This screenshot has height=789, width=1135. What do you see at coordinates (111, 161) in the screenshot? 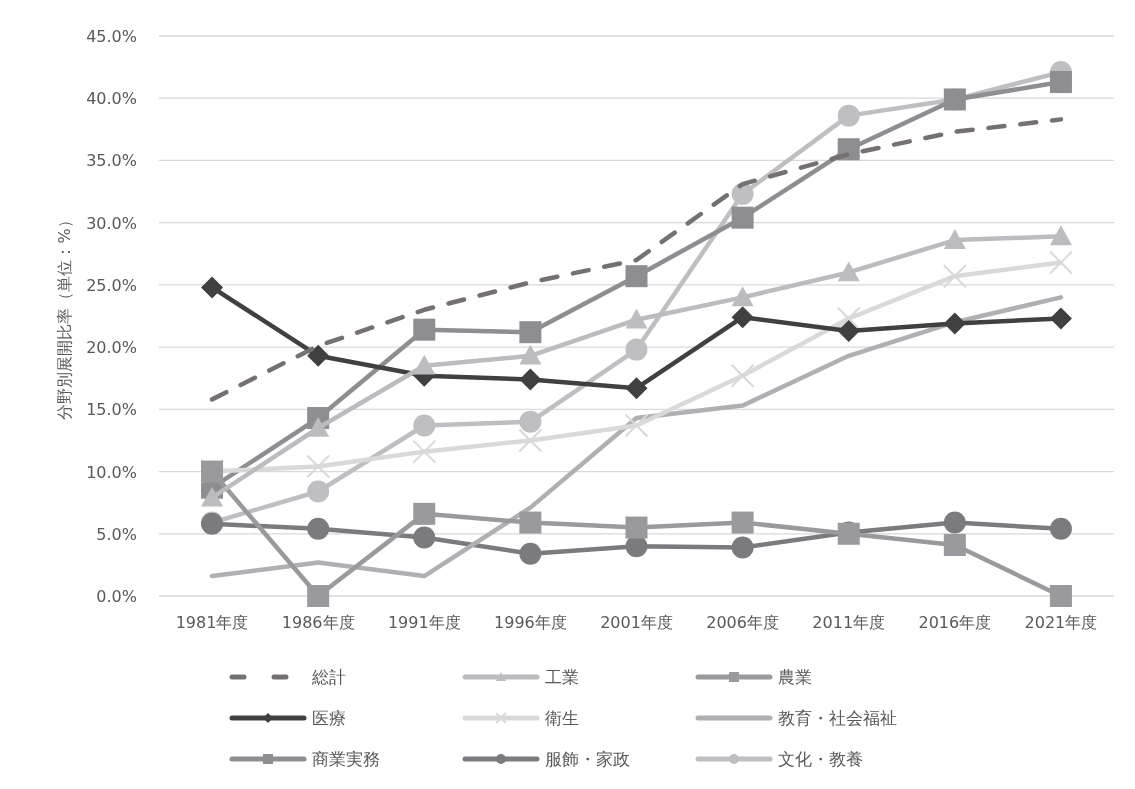
I see `y-tick-label: 35.0%` at bounding box center [111, 161].